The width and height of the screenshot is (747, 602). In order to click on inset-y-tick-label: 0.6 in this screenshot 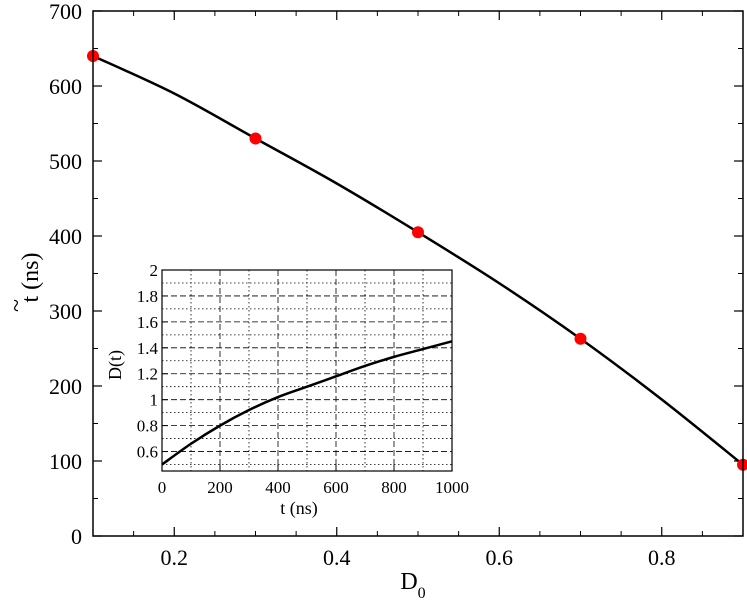, I will do `click(147, 452)`.